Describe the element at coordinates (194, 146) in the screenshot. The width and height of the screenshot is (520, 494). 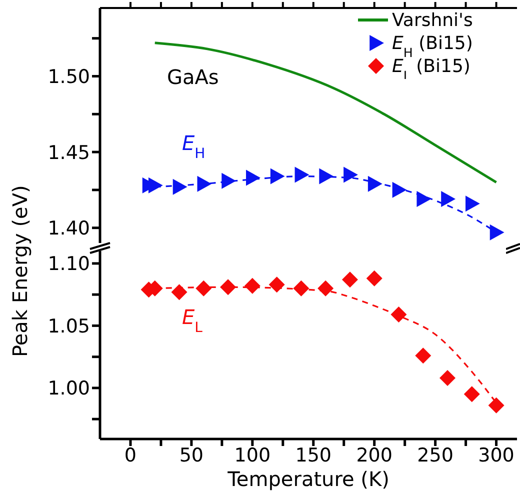
I see `annotation: E$_{H}$` at that location.